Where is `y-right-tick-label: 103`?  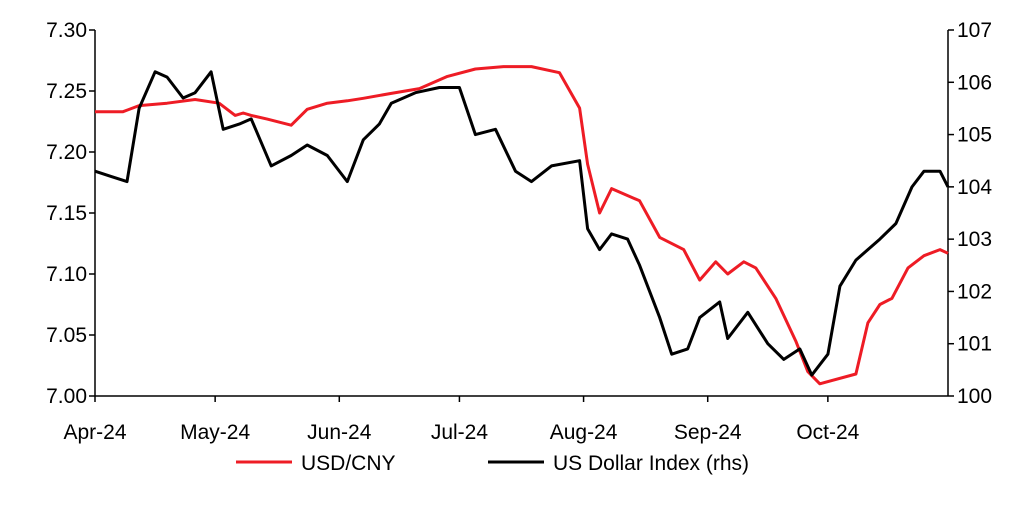 y-right-tick-label: 103 is located at coordinates (974, 239).